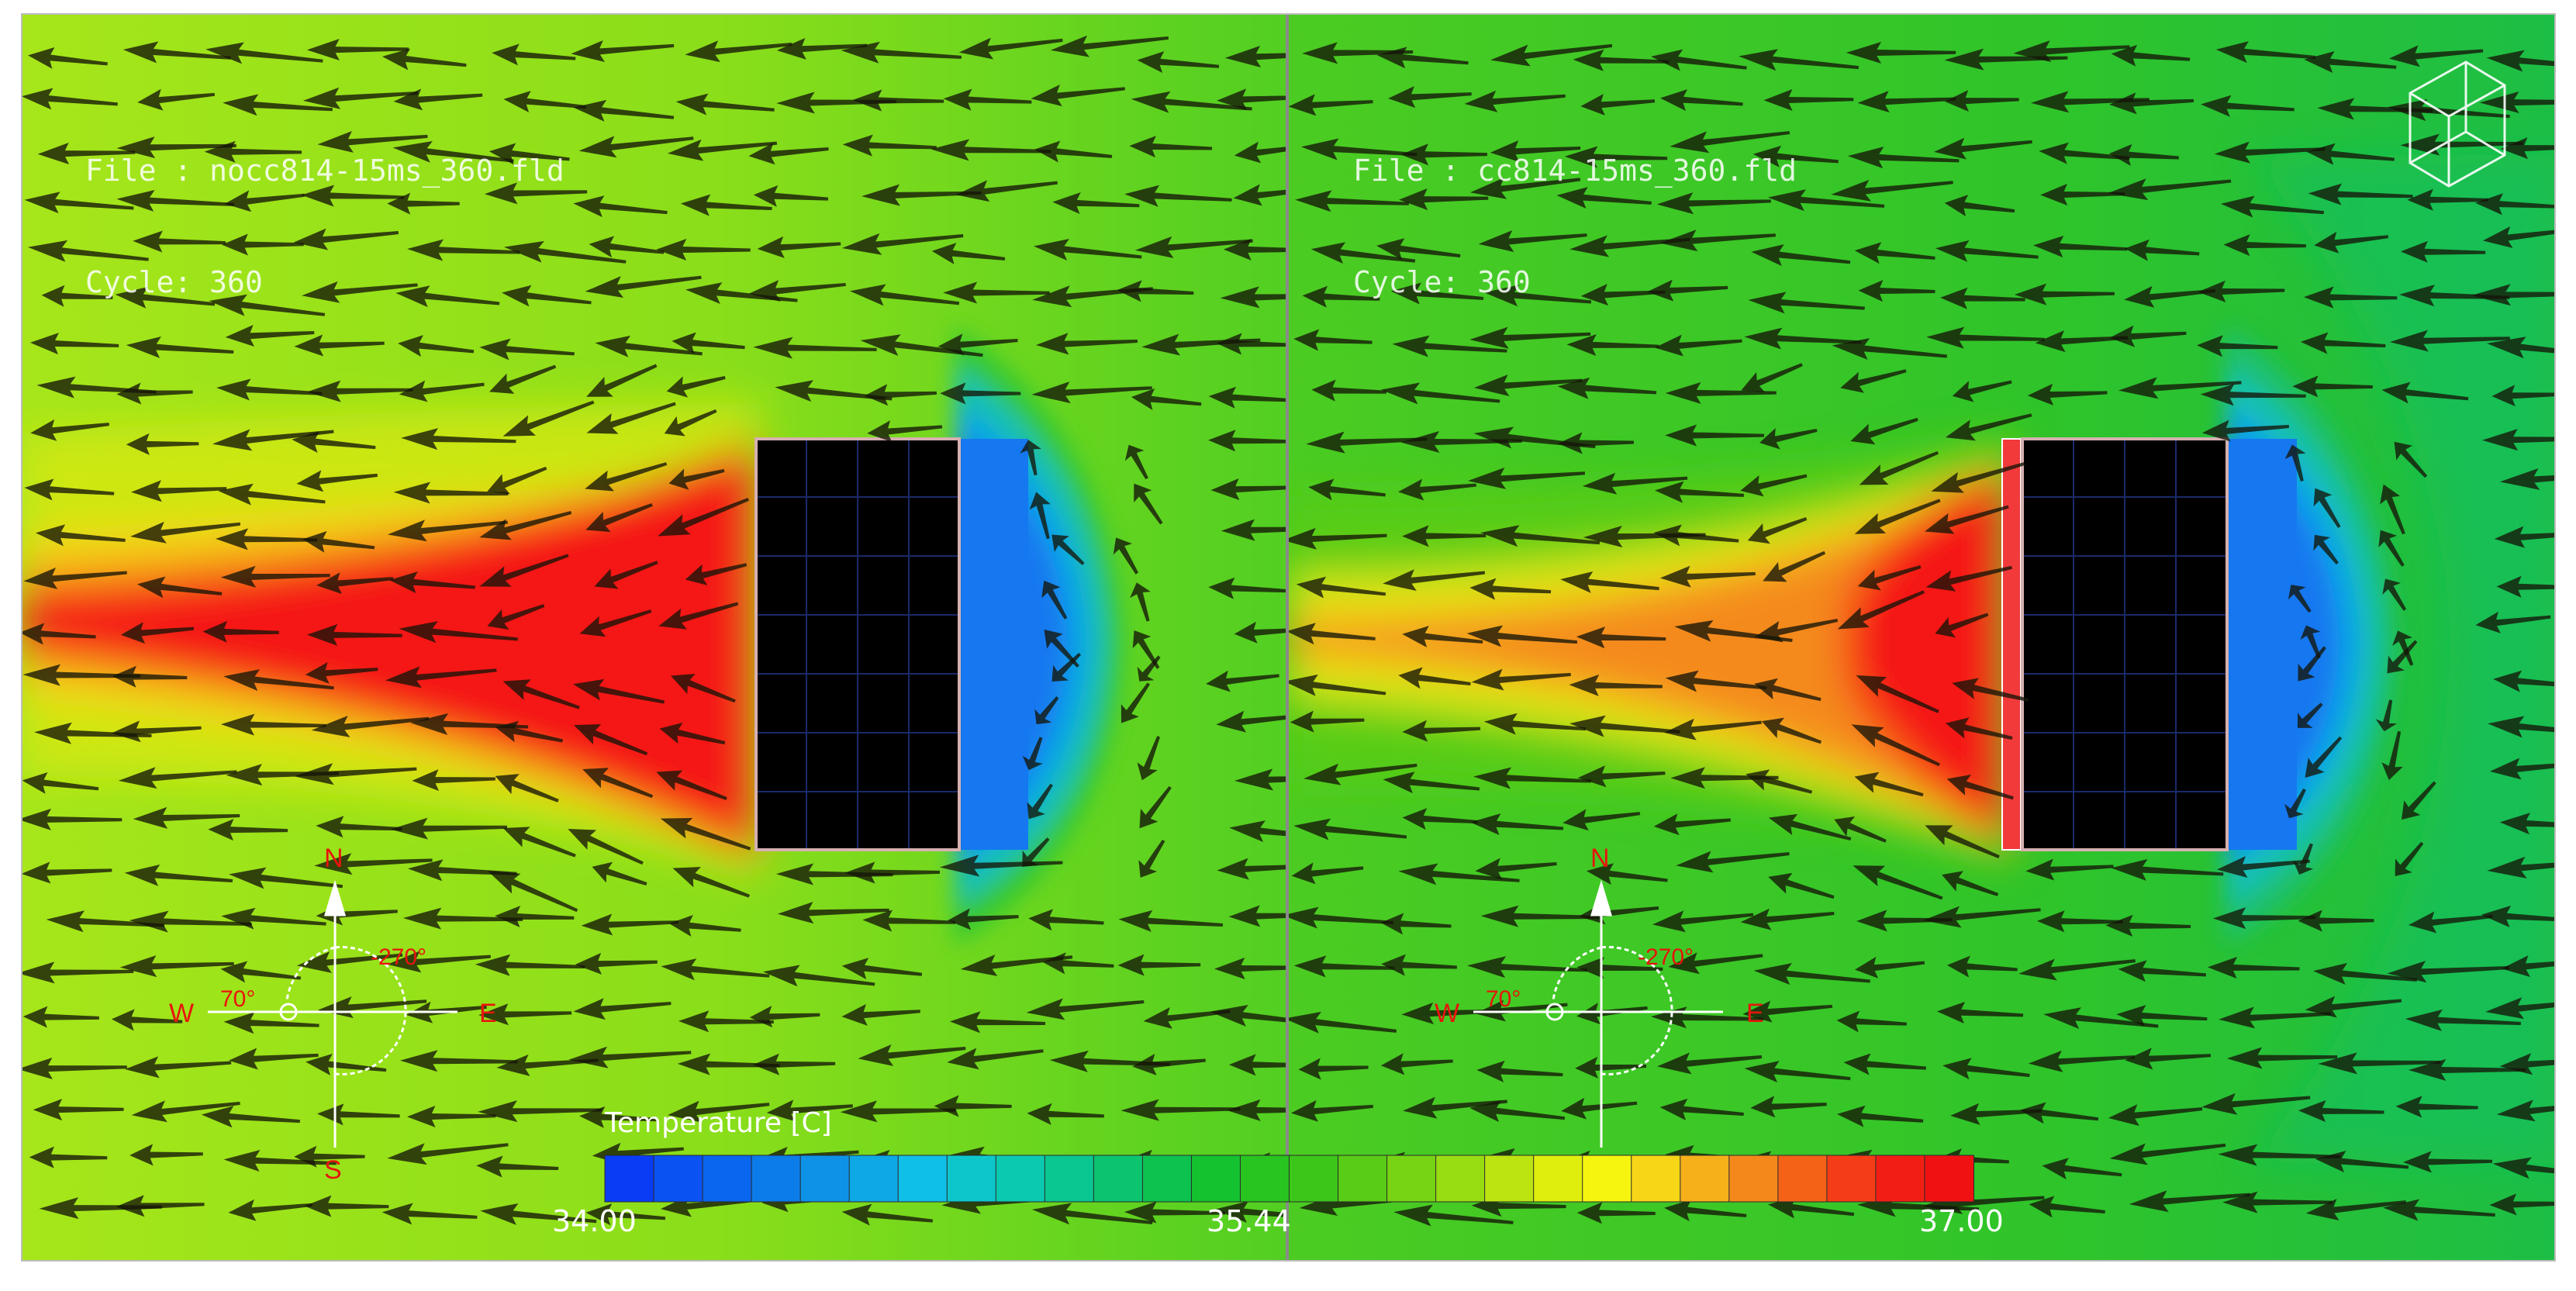  What do you see at coordinates (334, 858) in the screenshot?
I see `left-compass-north: N` at bounding box center [334, 858].